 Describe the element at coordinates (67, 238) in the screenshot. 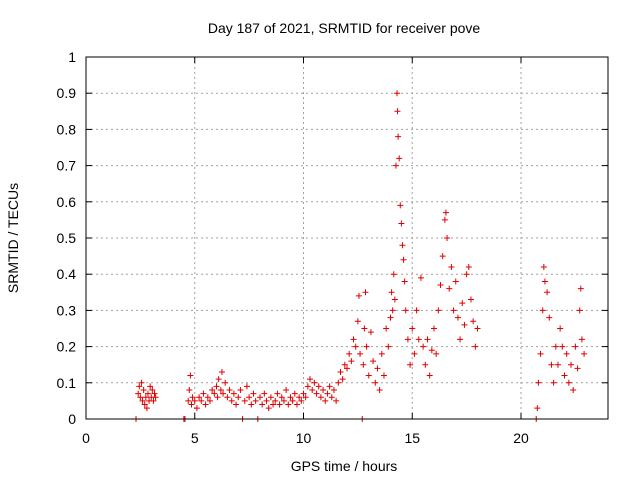

I see `y-tick-label: 0.5` at that location.